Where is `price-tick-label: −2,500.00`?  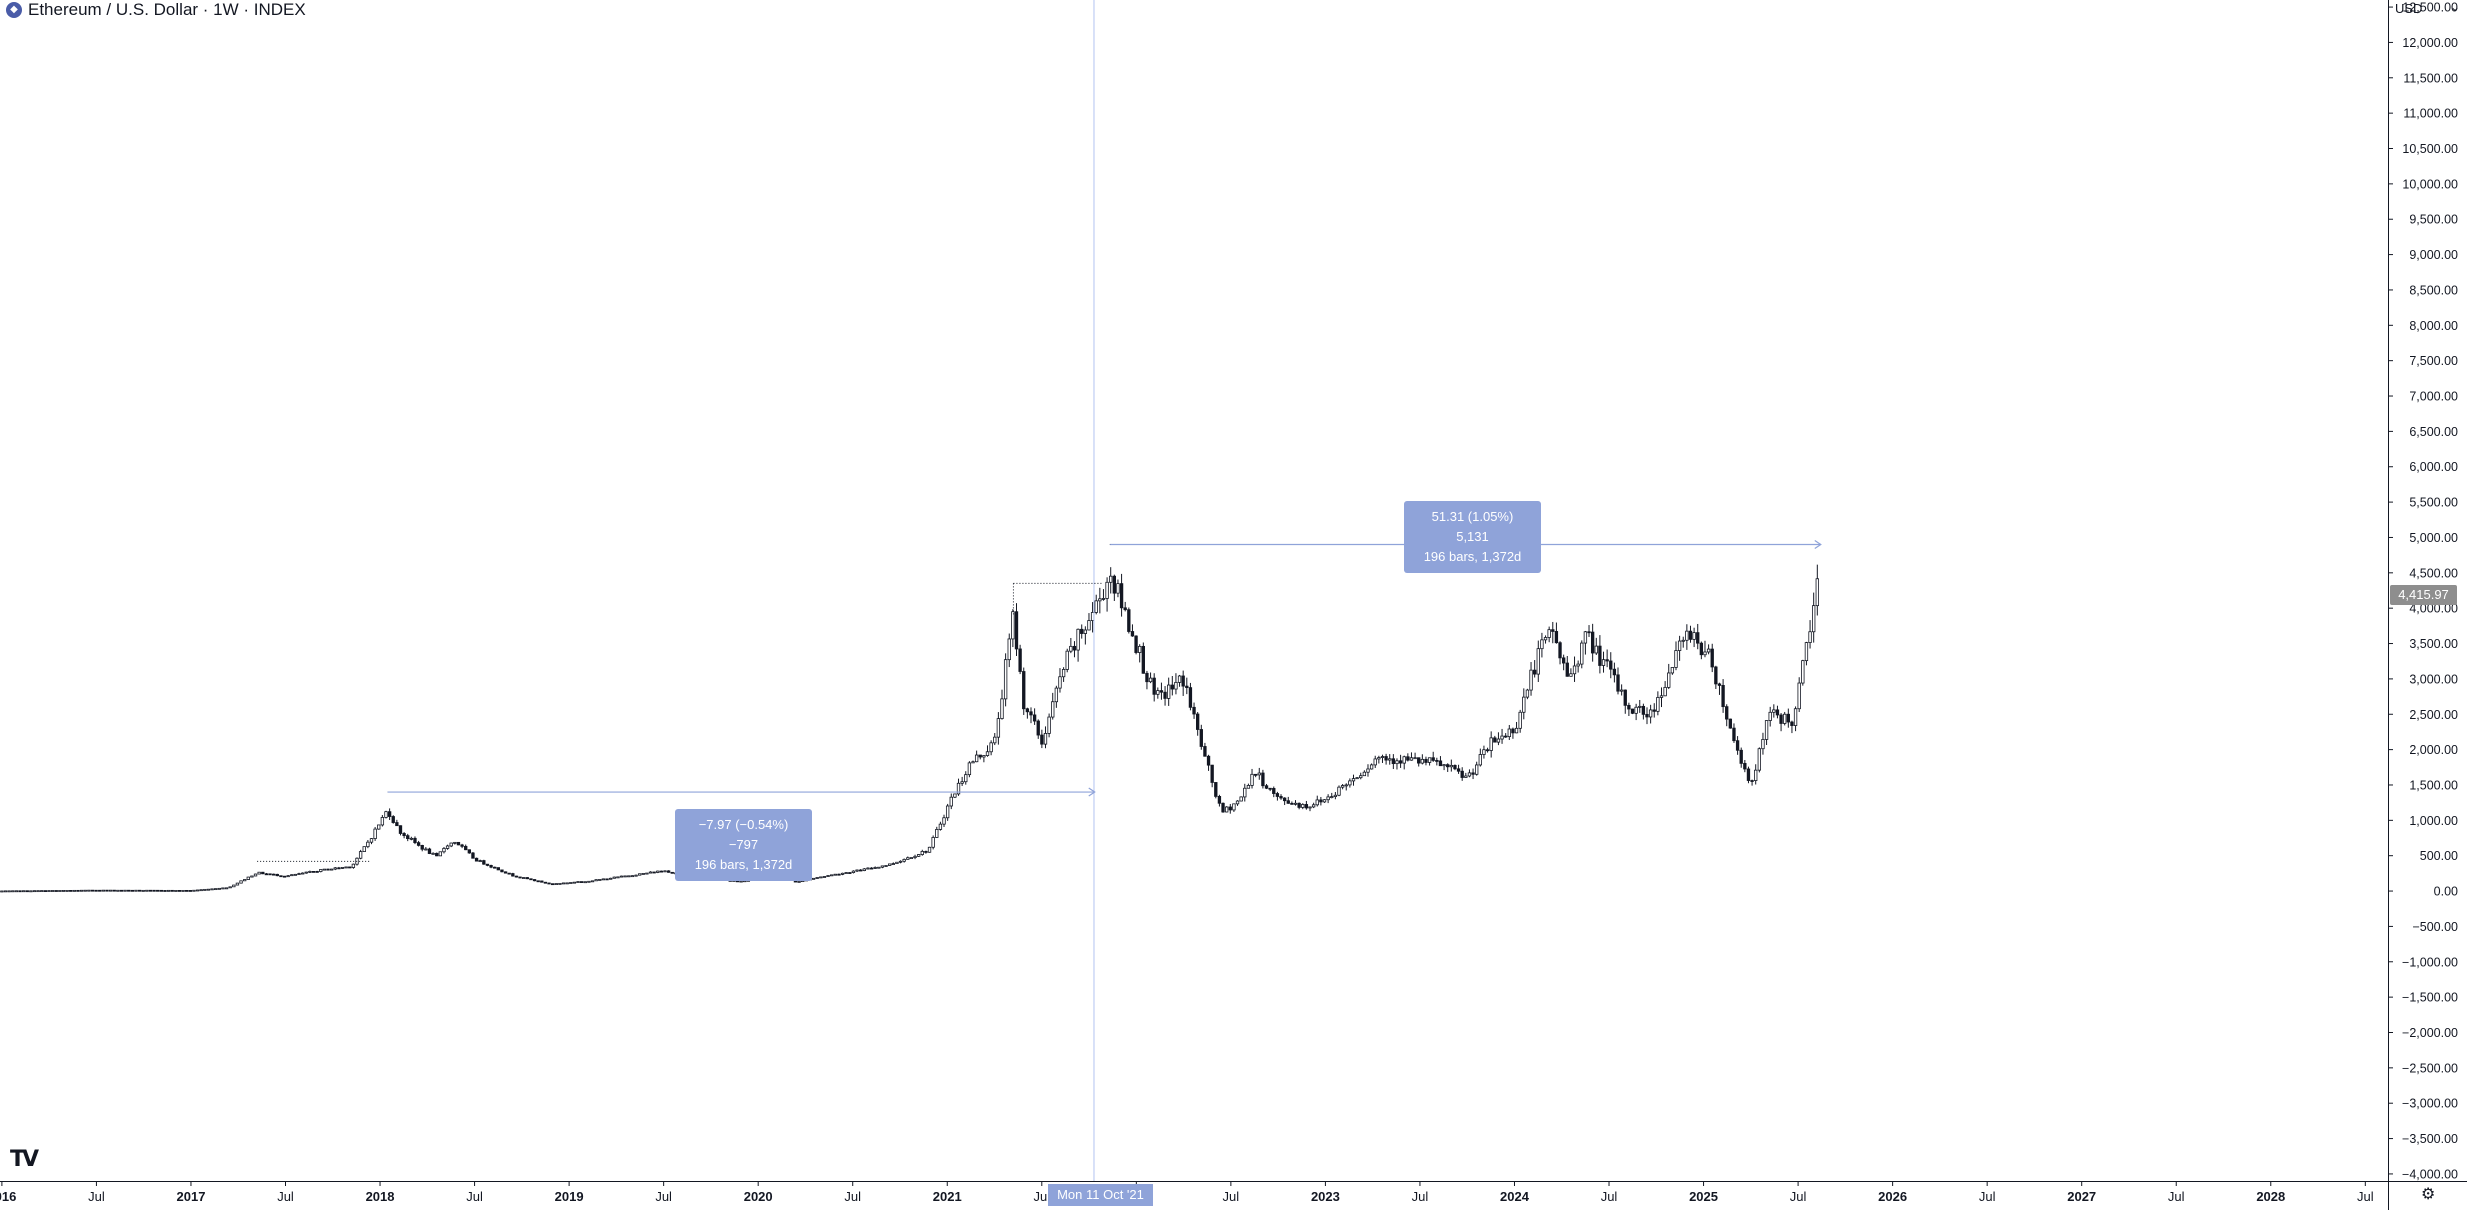
price-tick-label: −2,500.00 is located at coordinates (2430, 1068).